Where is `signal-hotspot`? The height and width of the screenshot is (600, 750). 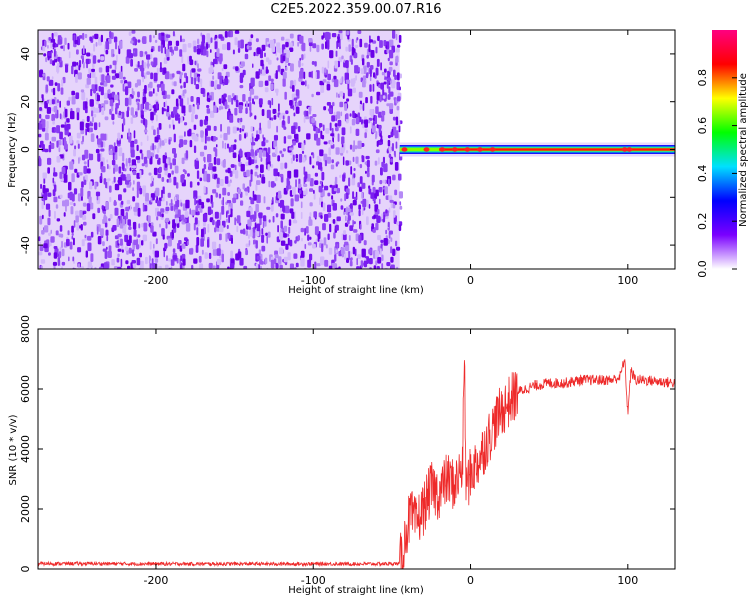
signal-hotspot is located at coordinates (442, 149).